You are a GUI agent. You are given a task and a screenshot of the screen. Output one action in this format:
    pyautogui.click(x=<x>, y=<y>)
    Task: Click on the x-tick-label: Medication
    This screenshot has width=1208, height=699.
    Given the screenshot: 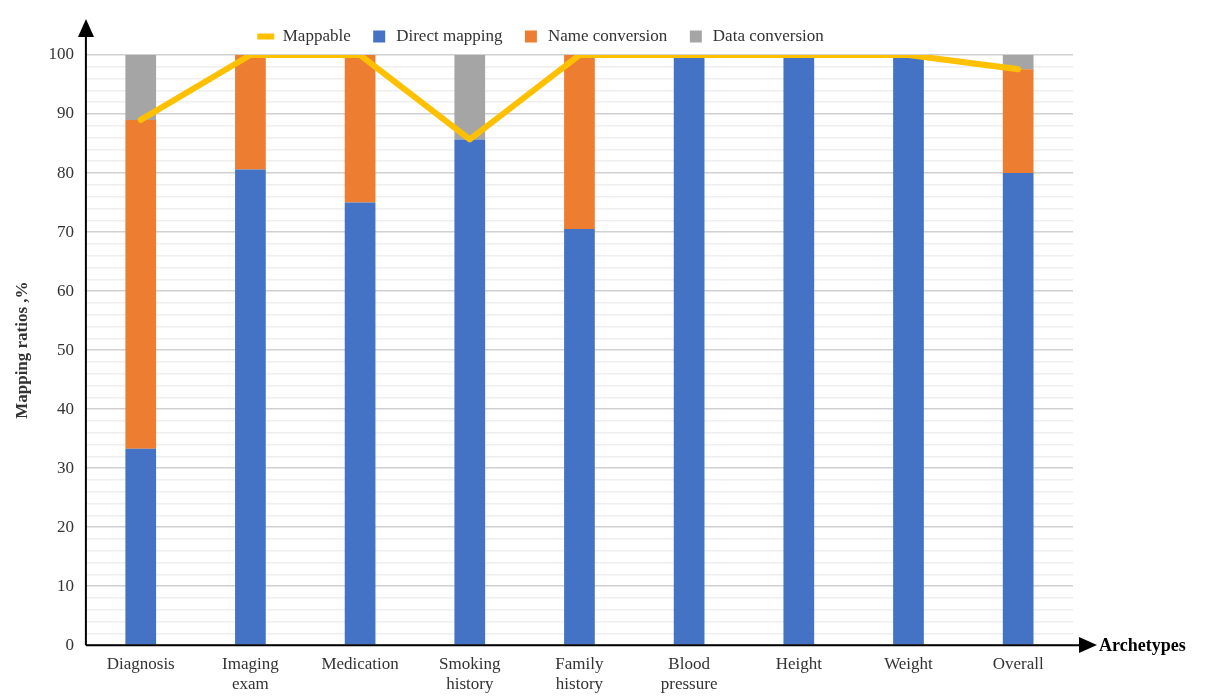 What is the action you would take?
    pyautogui.click(x=360, y=663)
    